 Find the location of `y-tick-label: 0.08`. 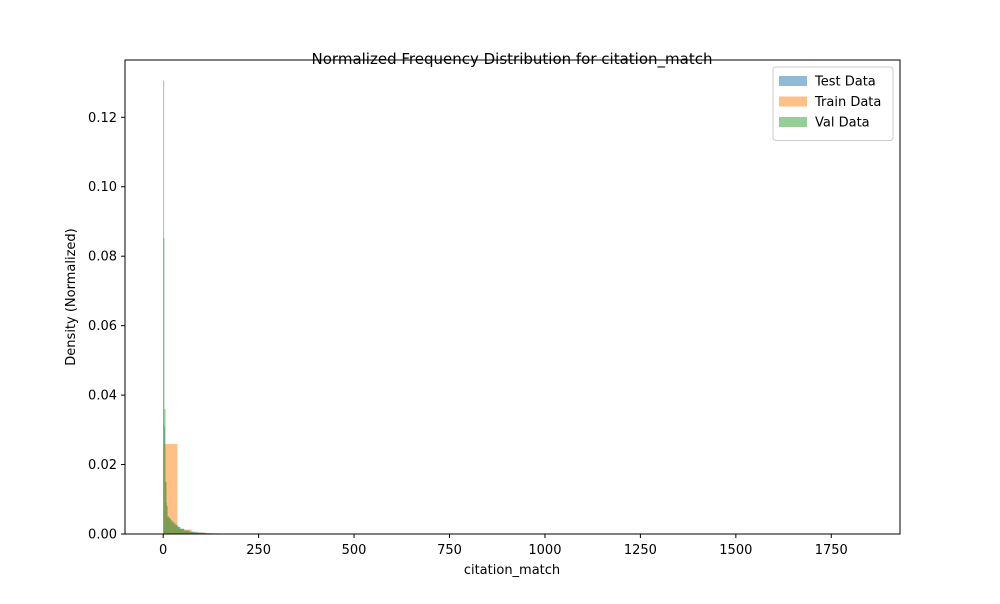

y-tick-label: 0.08 is located at coordinates (102, 257).